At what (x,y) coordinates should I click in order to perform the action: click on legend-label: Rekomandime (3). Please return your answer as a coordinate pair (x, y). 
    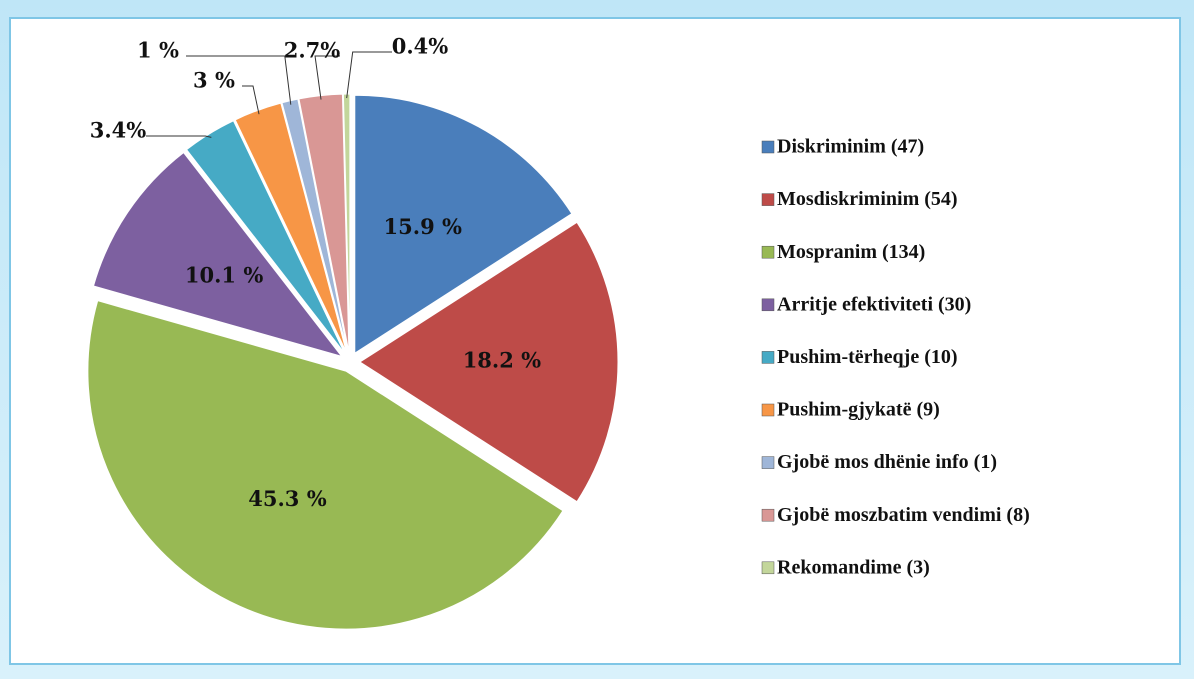
    Looking at the image, I should click on (853, 567).